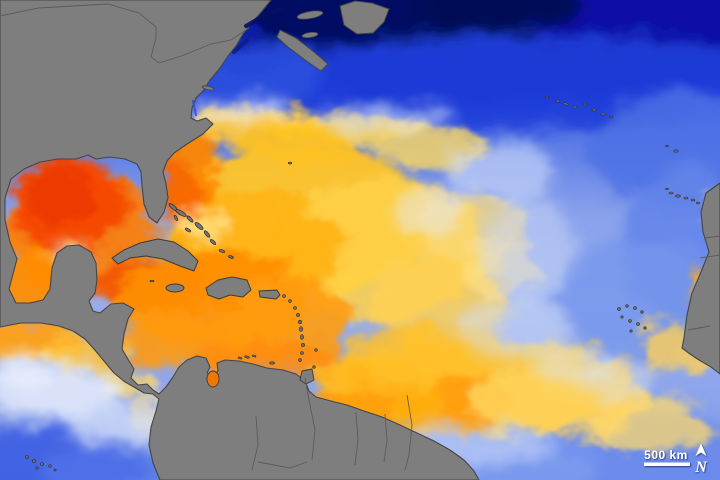 The image size is (720, 480). Describe the element at coordinates (632, 318) in the screenshot. I see `cape-verde-islands` at that location.